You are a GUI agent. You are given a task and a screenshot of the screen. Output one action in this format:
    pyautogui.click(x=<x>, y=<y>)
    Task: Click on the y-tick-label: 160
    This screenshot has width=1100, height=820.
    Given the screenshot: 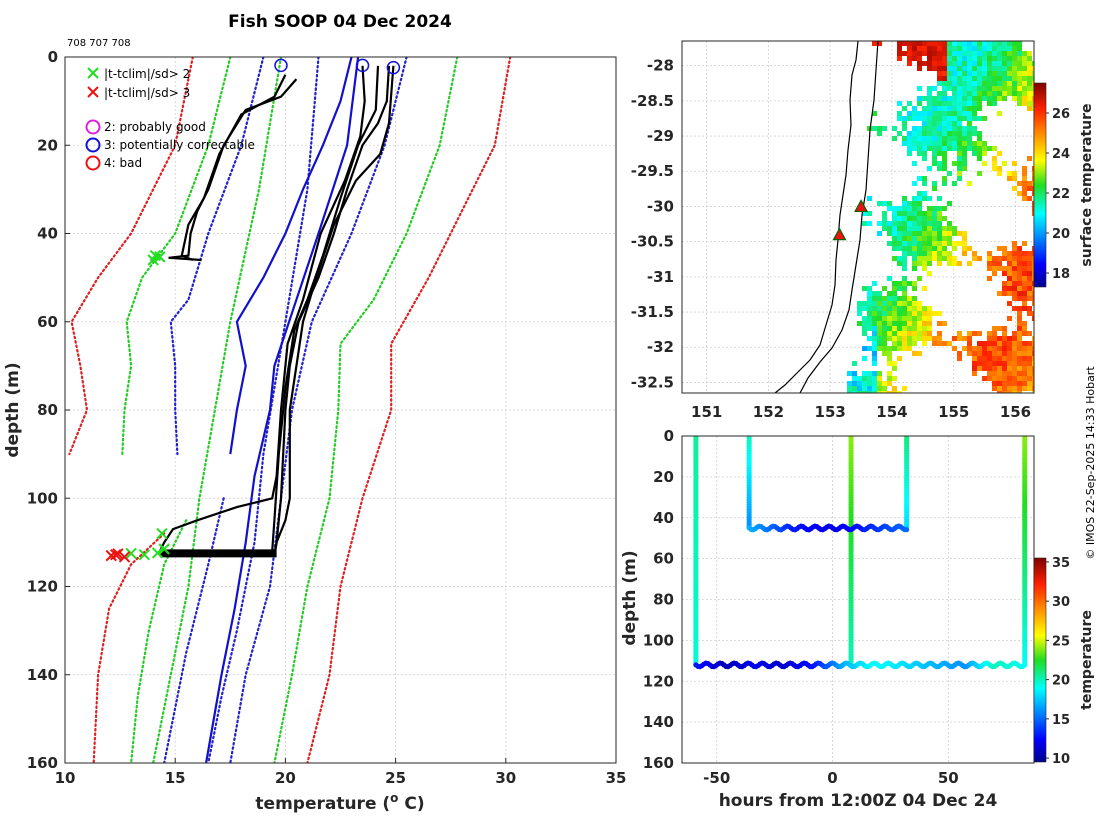 What is the action you would take?
    pyautogui.click(x=42, y=763)
    